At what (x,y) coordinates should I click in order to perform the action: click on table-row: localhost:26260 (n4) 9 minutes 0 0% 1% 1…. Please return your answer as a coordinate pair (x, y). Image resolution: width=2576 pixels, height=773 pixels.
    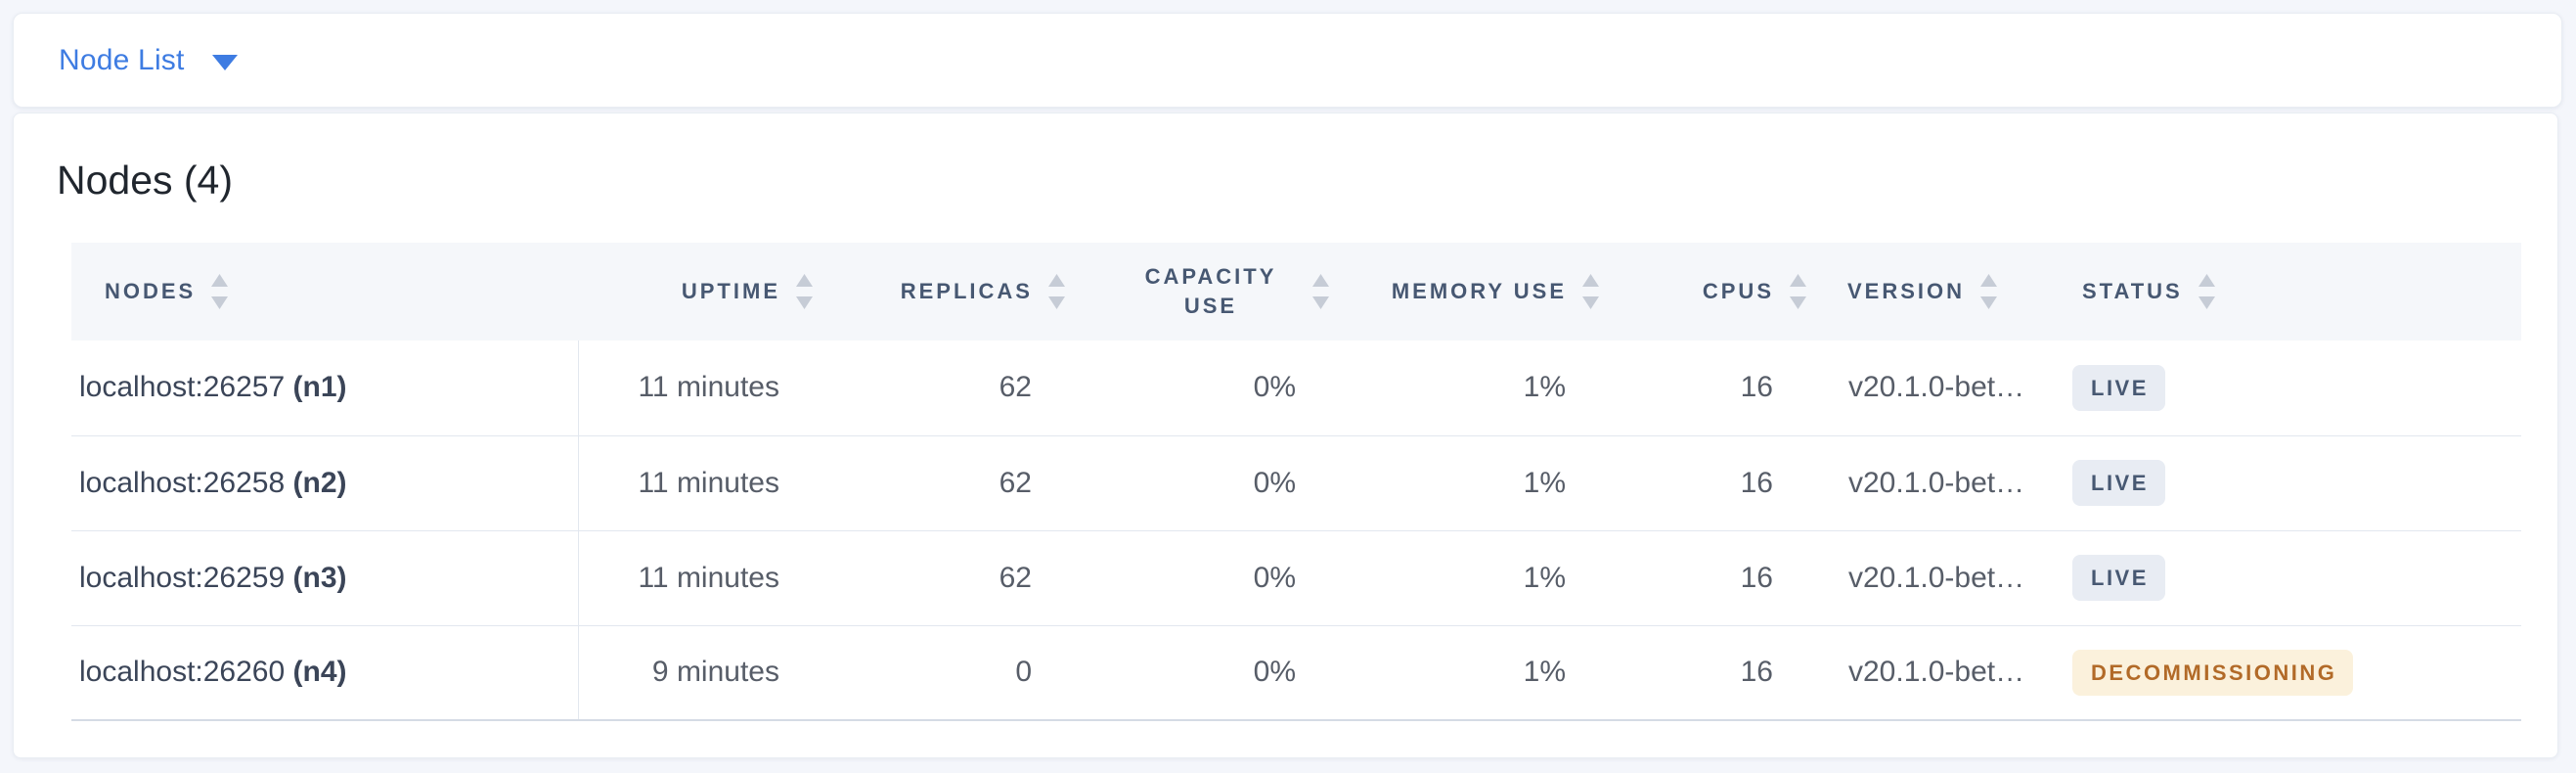
    Looking at the image, I should click on (1296, 673).